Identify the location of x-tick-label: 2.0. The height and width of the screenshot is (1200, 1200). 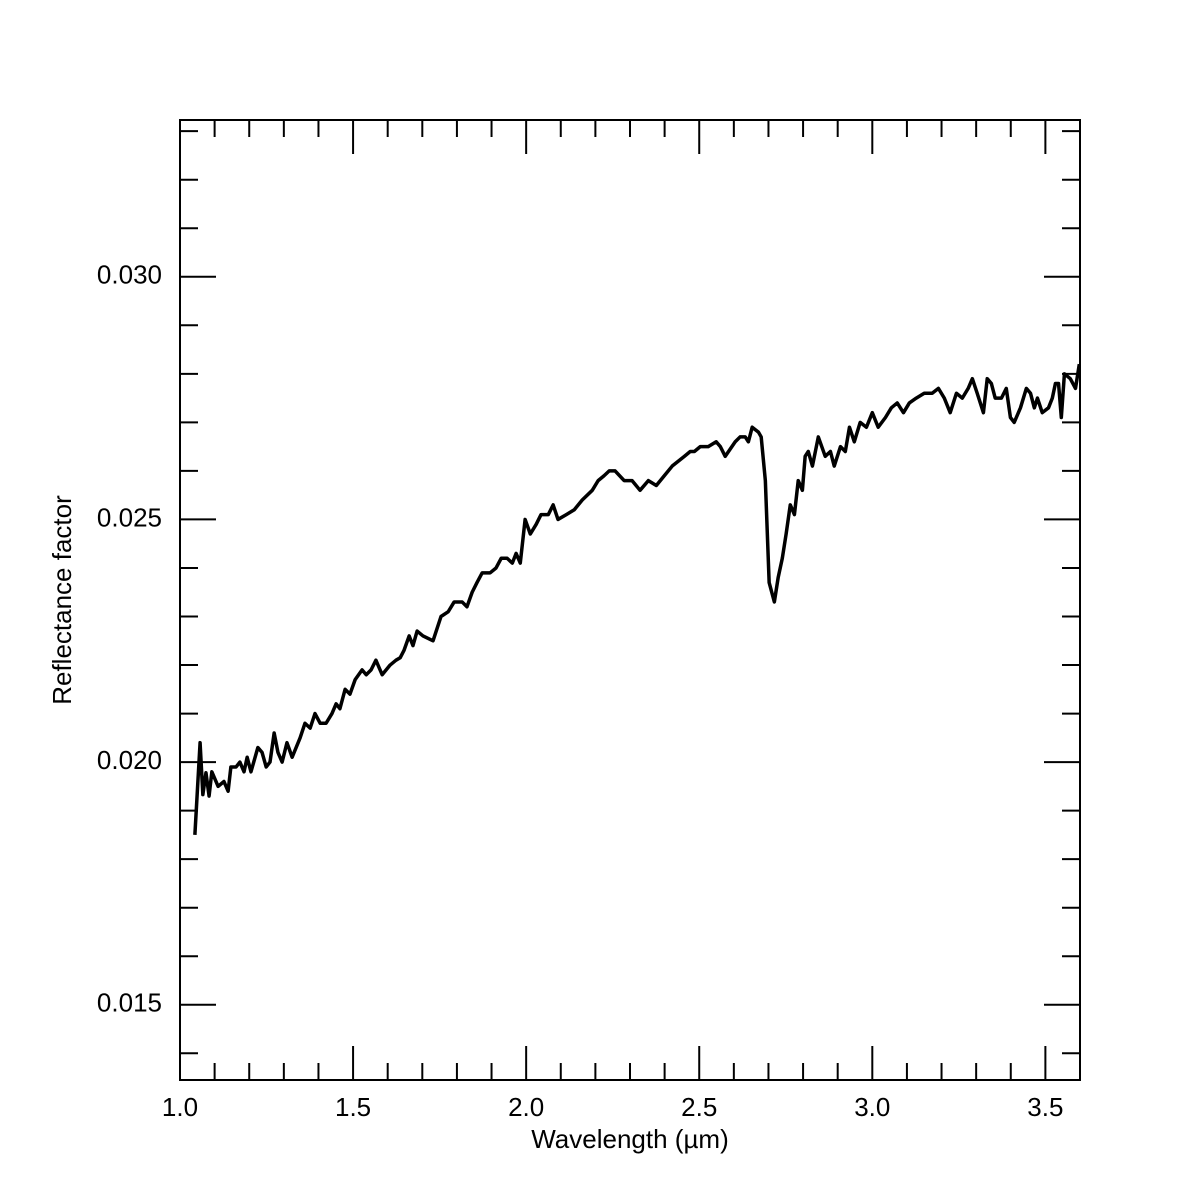
(526, 1107).